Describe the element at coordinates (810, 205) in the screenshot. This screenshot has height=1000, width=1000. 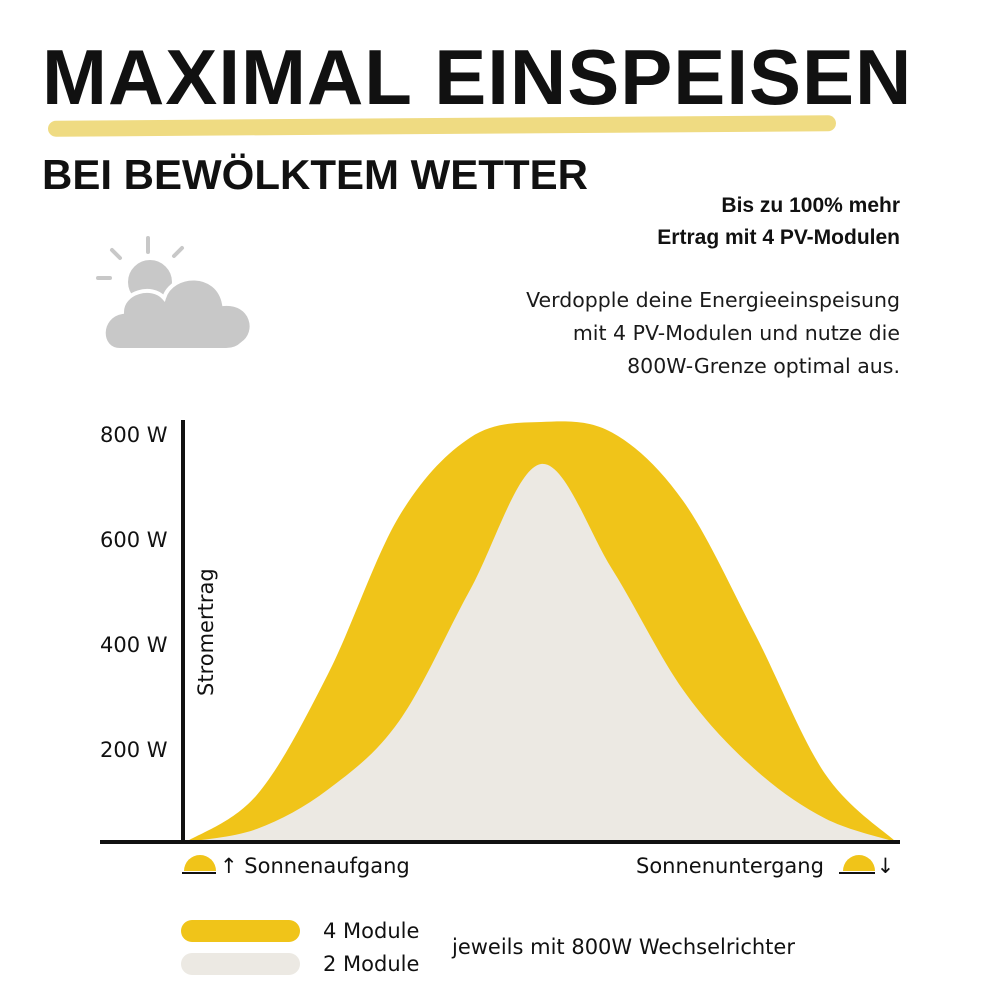
I see `highlight-line-1: Bis zu 100% mehr` at that location.